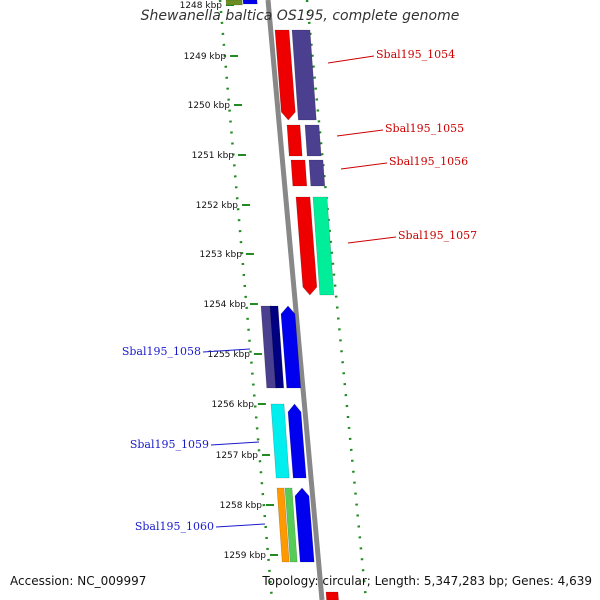  Describe the element at coordinates (221, 255) in the screenshot. I see `kbp-tick-label: 1253 kbp` at that location.